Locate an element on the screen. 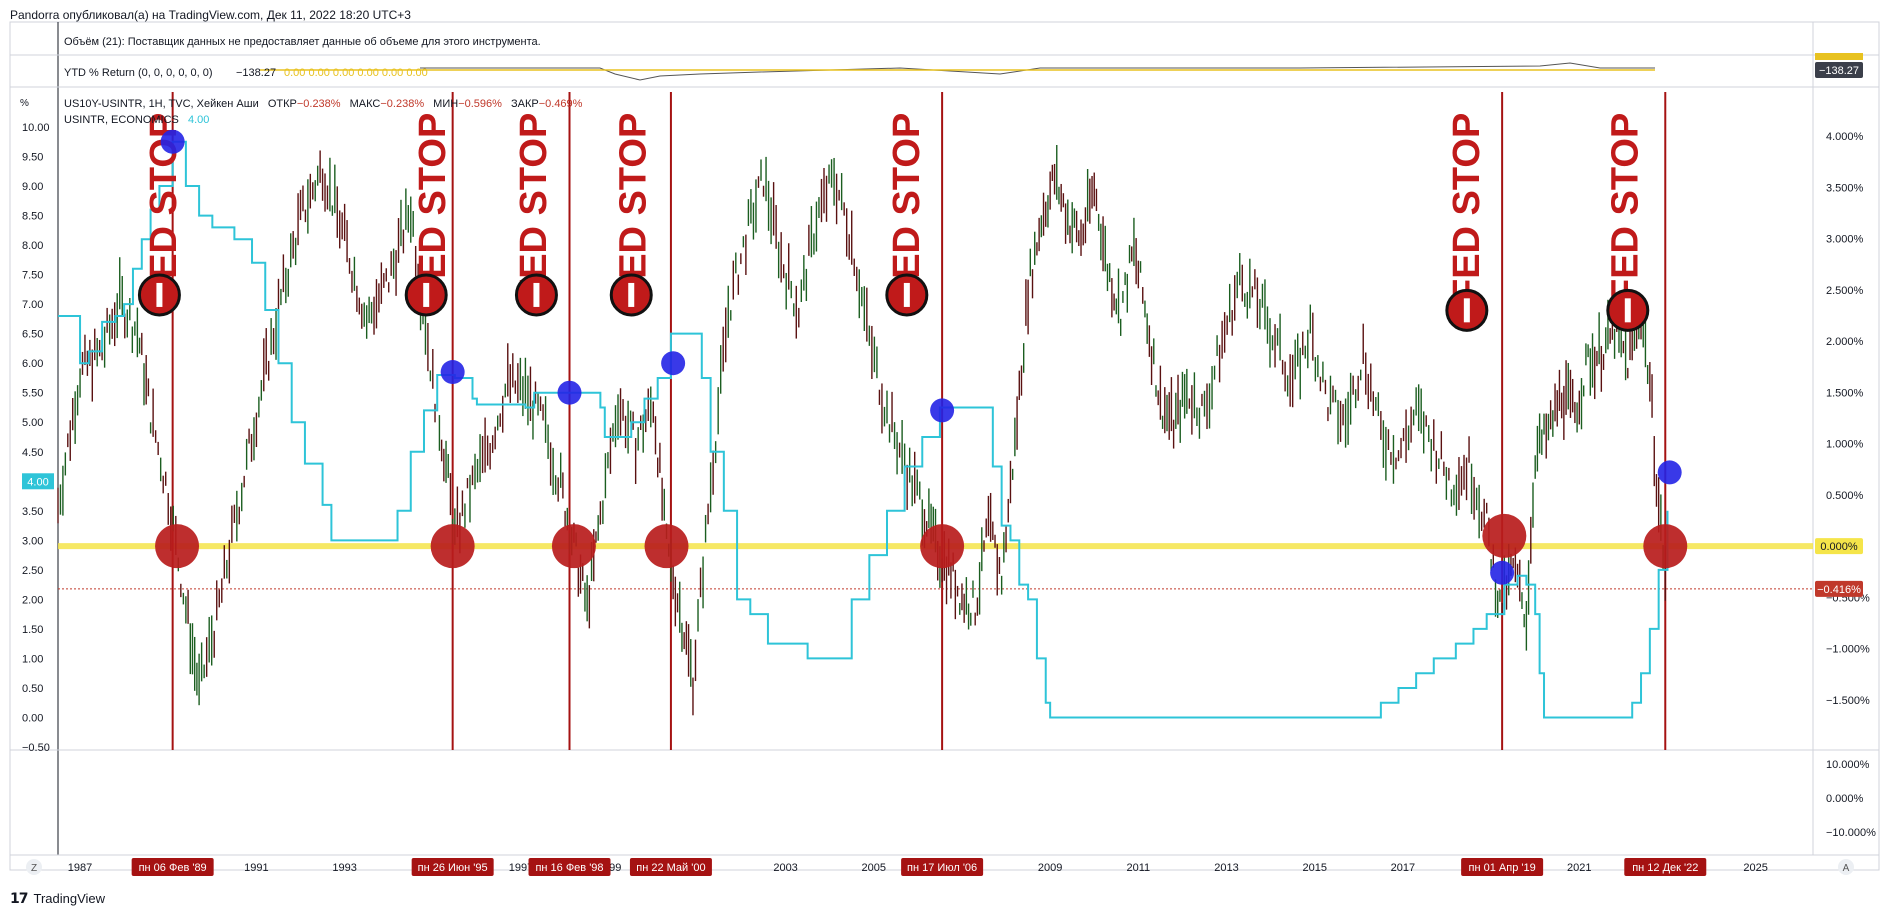  fed-stop-date-label: пн 01 Апр '19 is located at coordinates (1502, 868).